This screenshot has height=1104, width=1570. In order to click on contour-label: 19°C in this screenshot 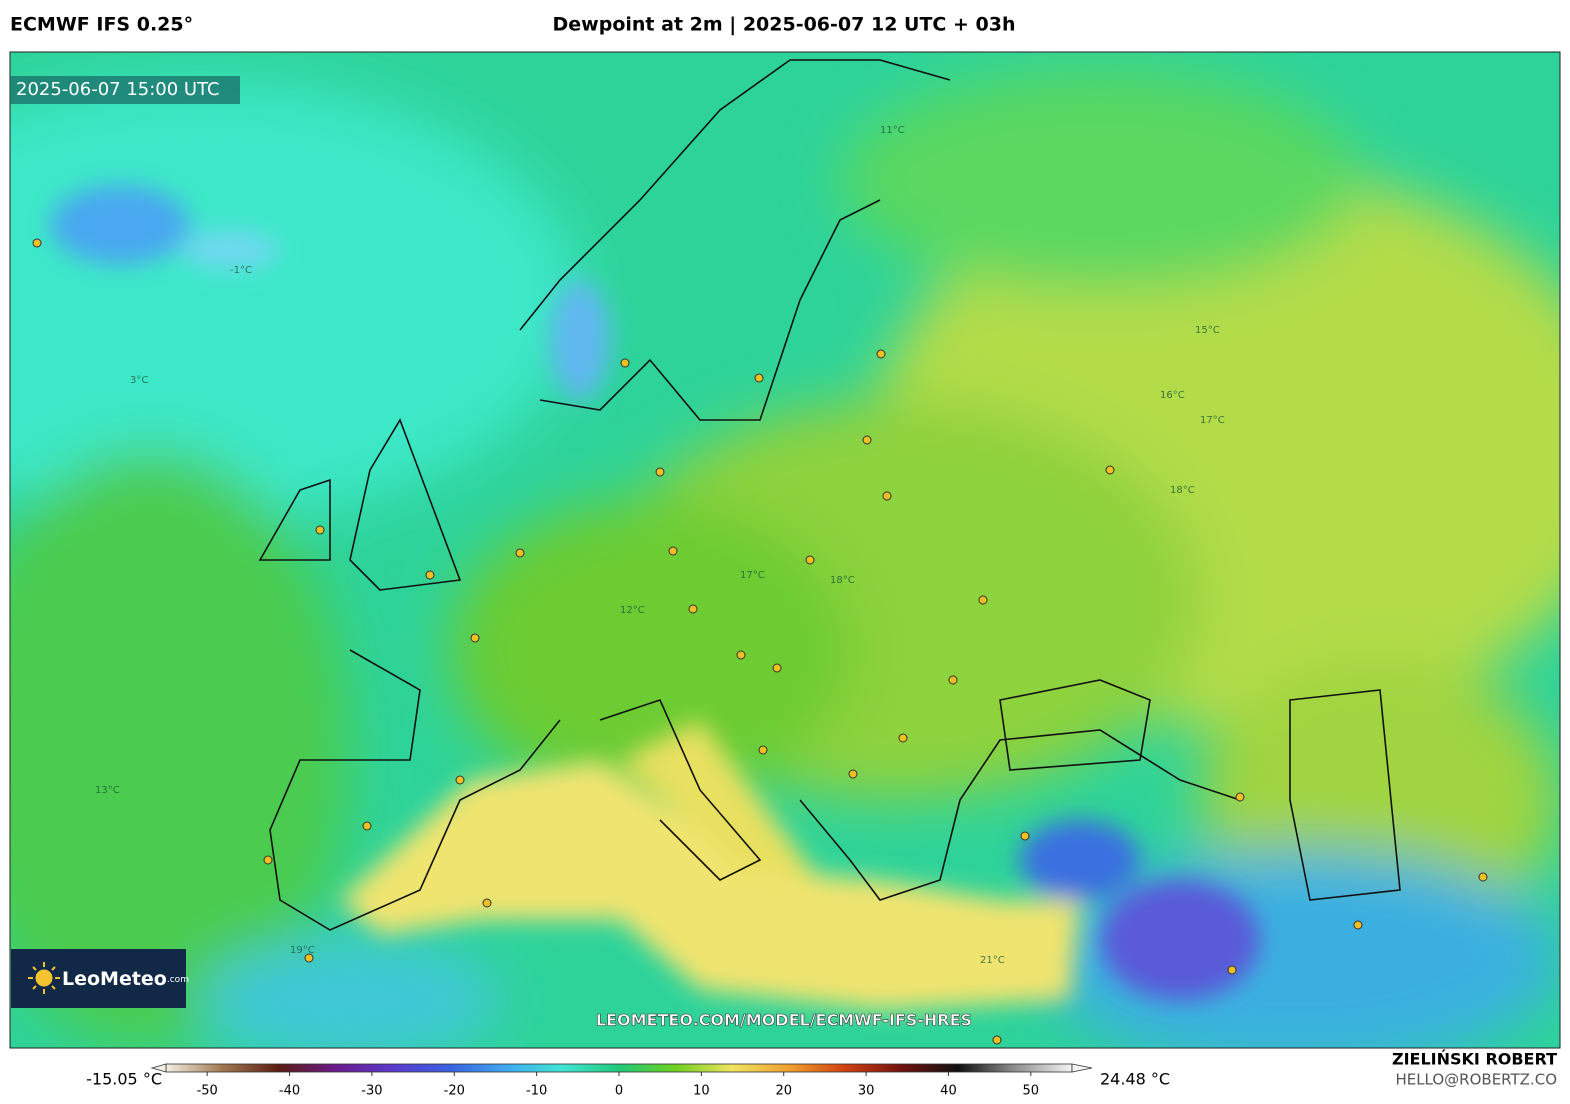, I will do `click(302, 950)`.